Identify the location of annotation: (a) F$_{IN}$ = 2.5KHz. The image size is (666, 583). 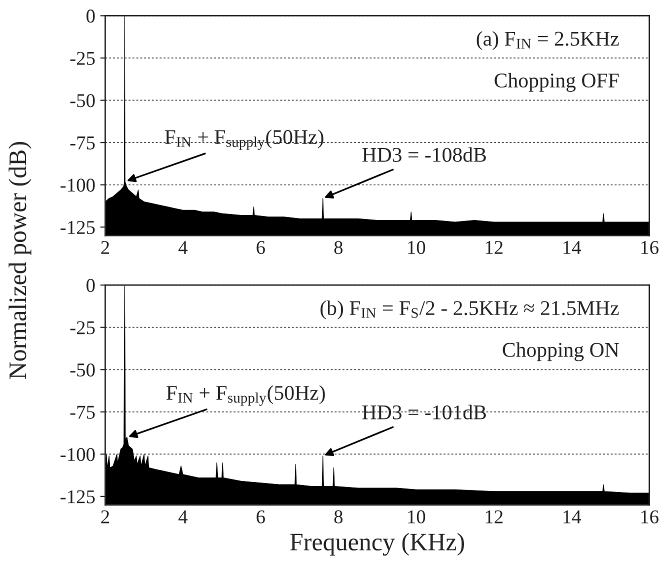
(547, 40).